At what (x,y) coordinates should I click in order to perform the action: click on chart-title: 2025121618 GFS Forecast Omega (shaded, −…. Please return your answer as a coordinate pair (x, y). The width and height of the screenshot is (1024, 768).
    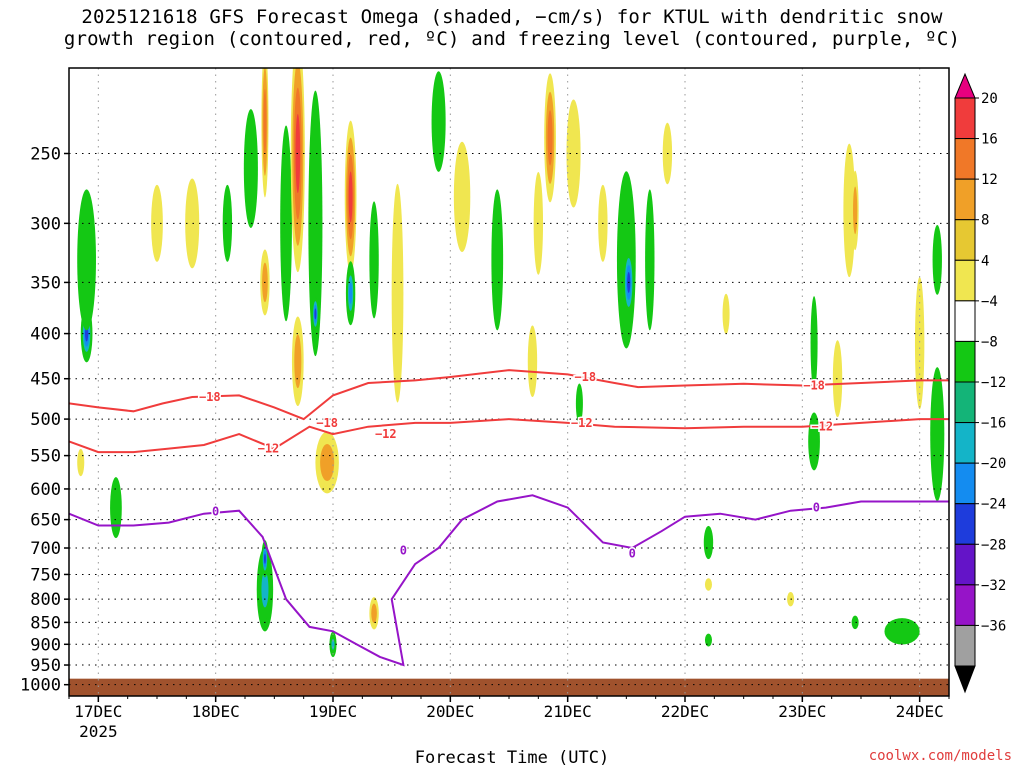
    Looking at the image, I should click on (512, 28).